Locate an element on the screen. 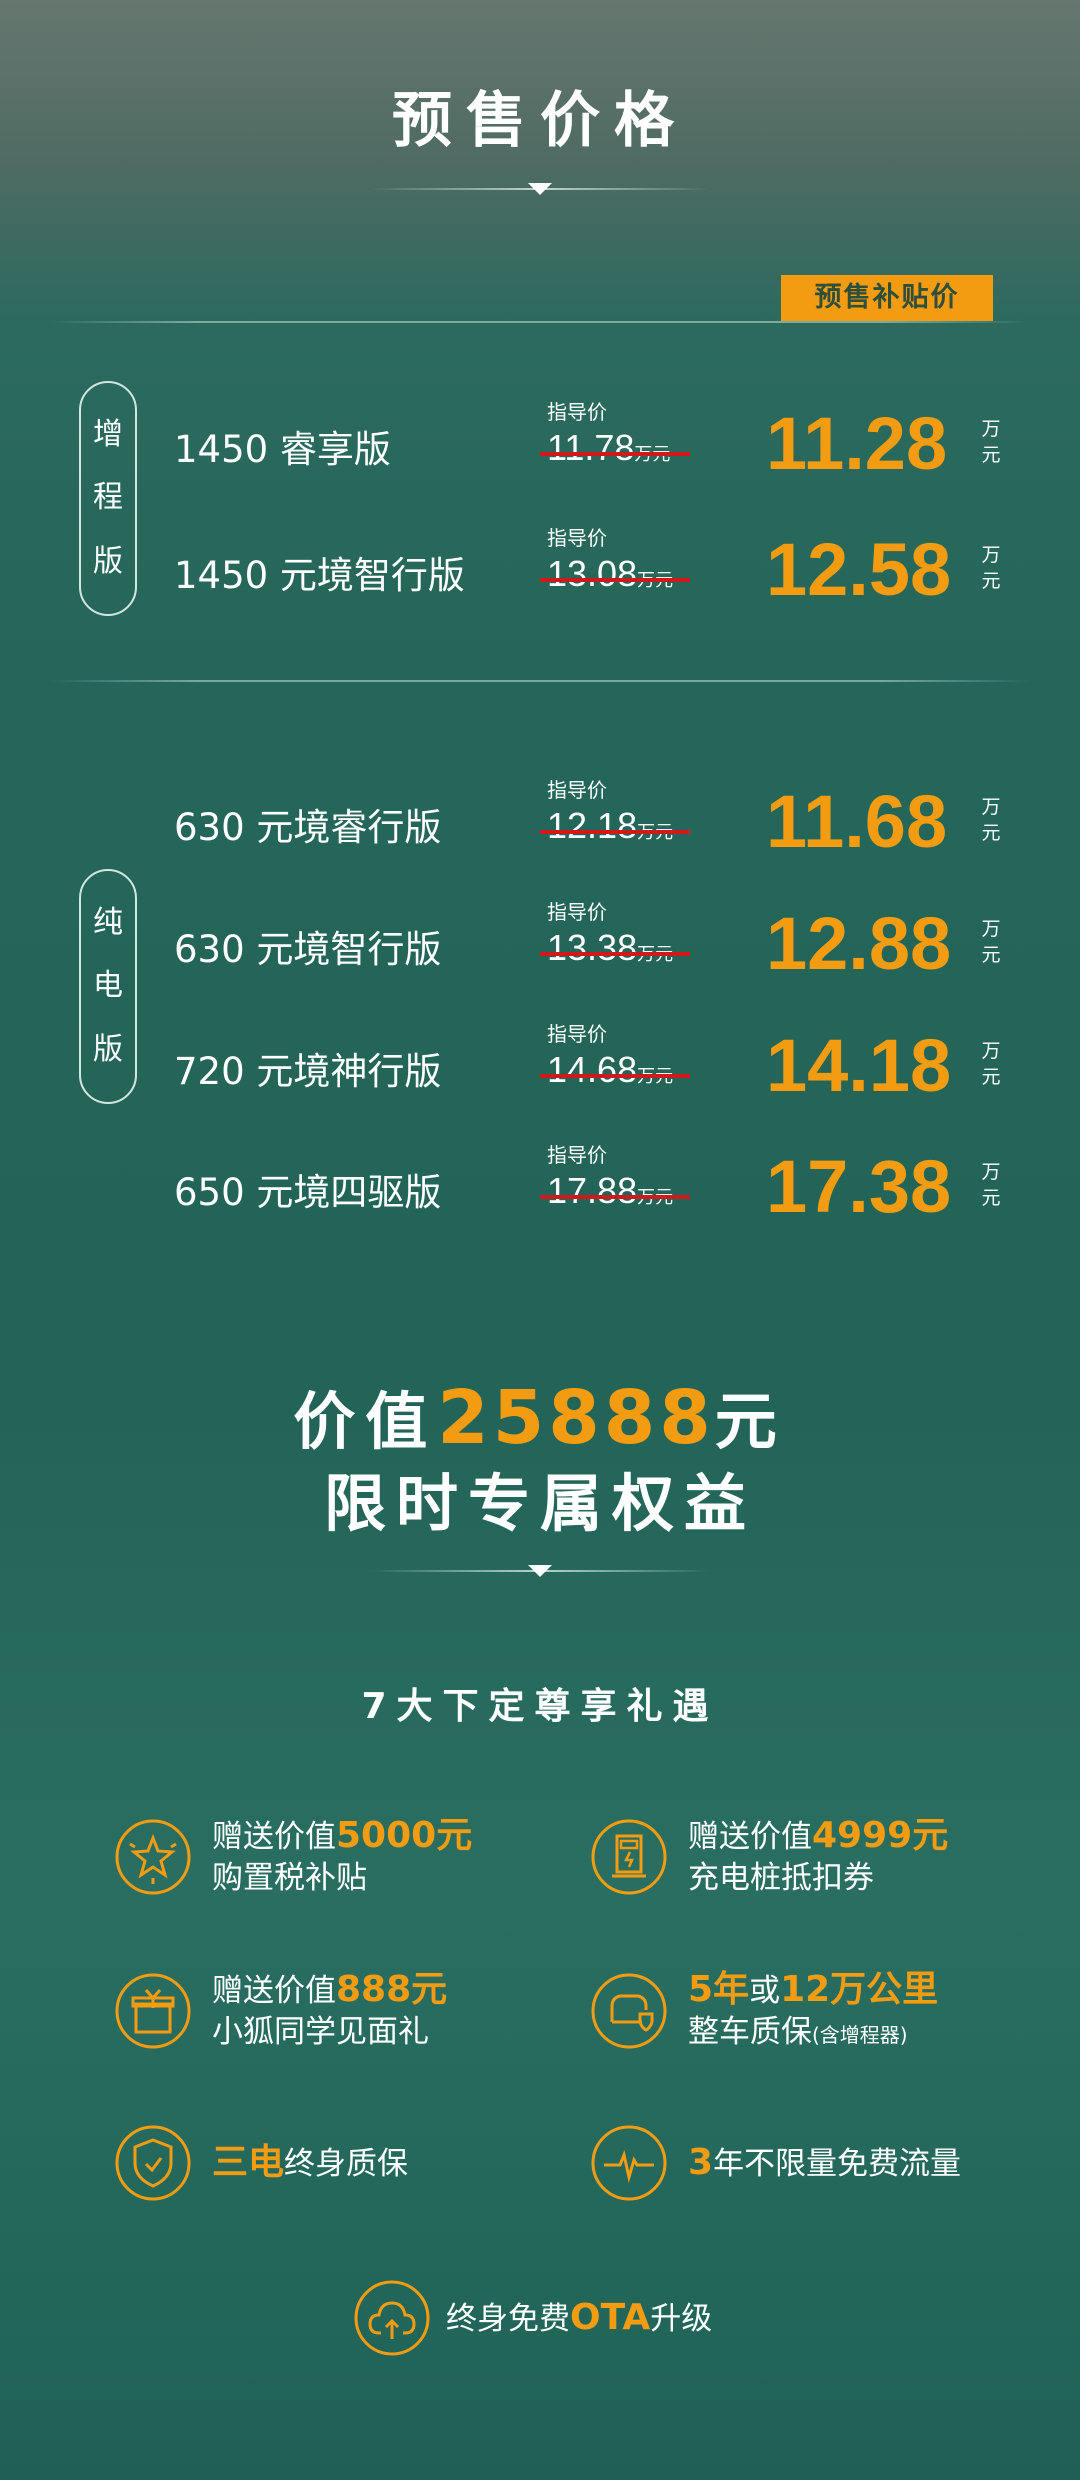 The image size is (1080, 2480). benefit-line: 赠送价值888元 is located at coordinates (329, 1990).